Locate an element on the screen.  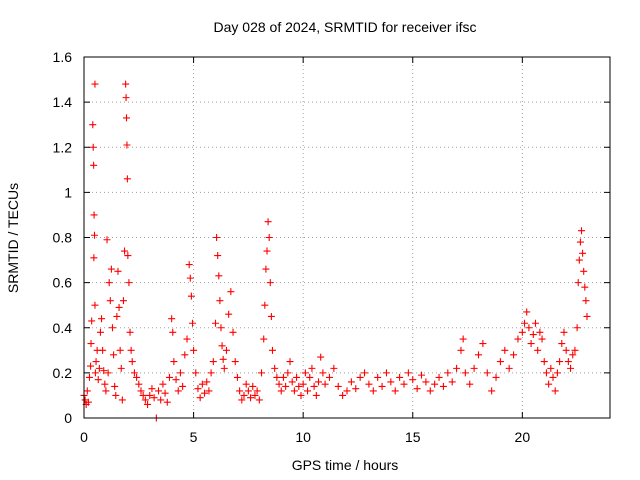
y-tick-label: 1.2 is located at coordinates (63, 147).